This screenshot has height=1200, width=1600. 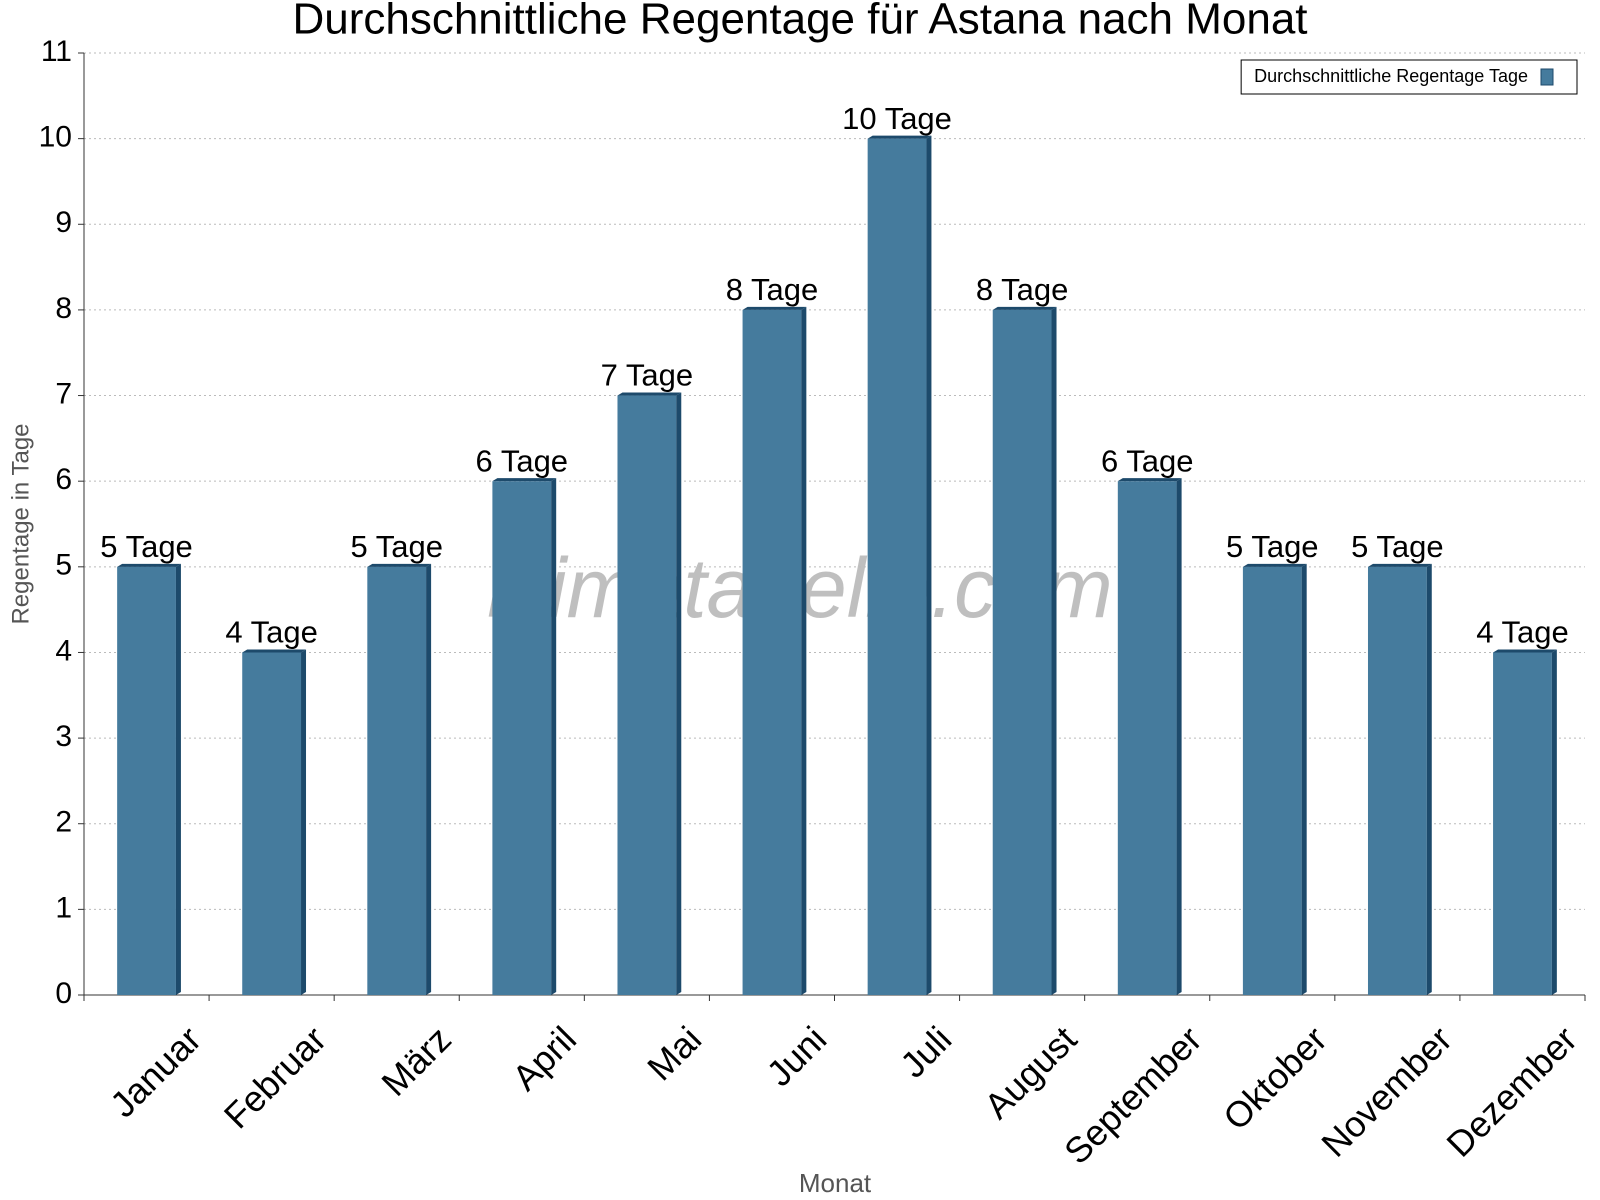 What do you see at coordinates (63, 993) in the screenshot?
I see `y-tick-label: 0` at bounding box center [63, 993].